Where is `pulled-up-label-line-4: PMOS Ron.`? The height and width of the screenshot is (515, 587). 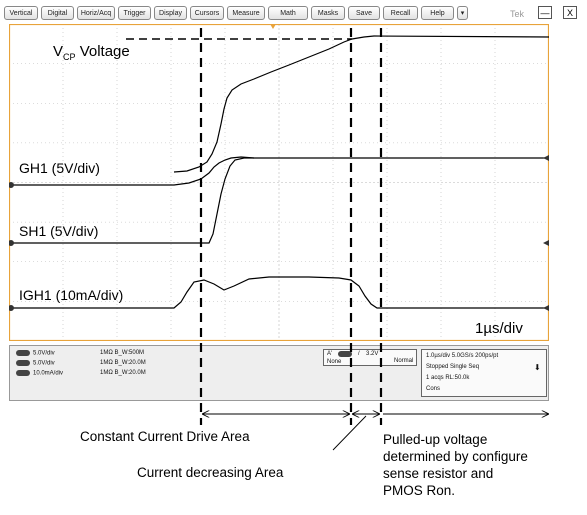
pulled-up-label-line-4: PMOS Ron. is located at coordinates (419, 490).